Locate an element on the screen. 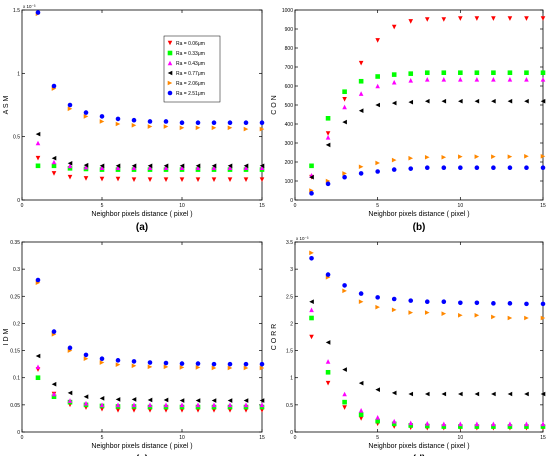 The width and height of the screenshot is (550, 456). y-tick-label: 1.5 is located at coordinates (289, 352).